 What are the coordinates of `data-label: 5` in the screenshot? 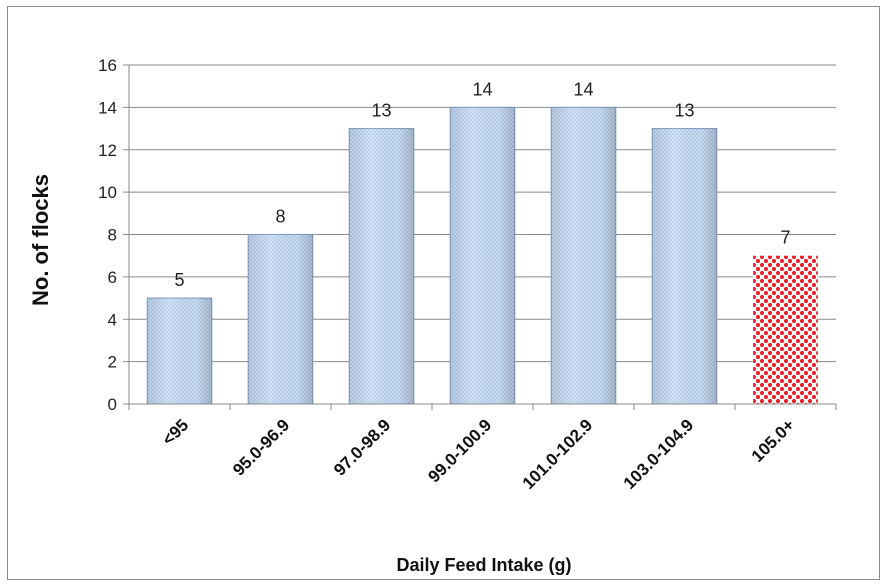 It's located at (179, 280).